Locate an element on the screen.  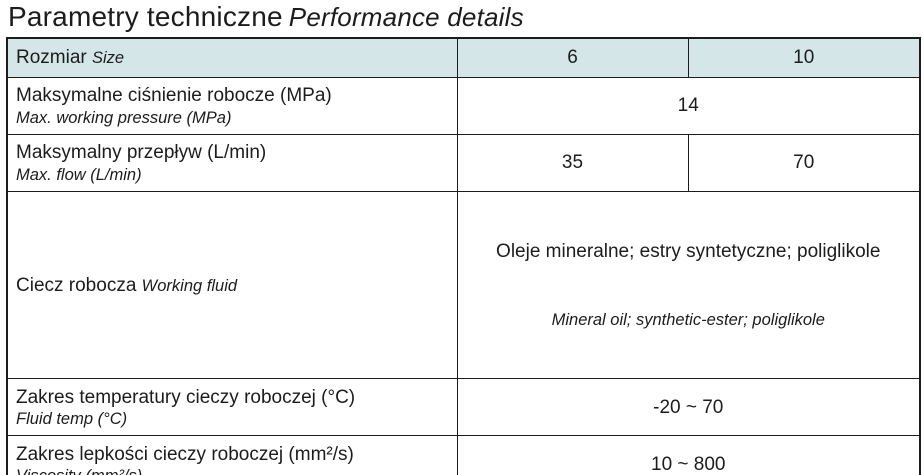
row-value-max-flow-size10: 70 is located at coordinates (804, 163).